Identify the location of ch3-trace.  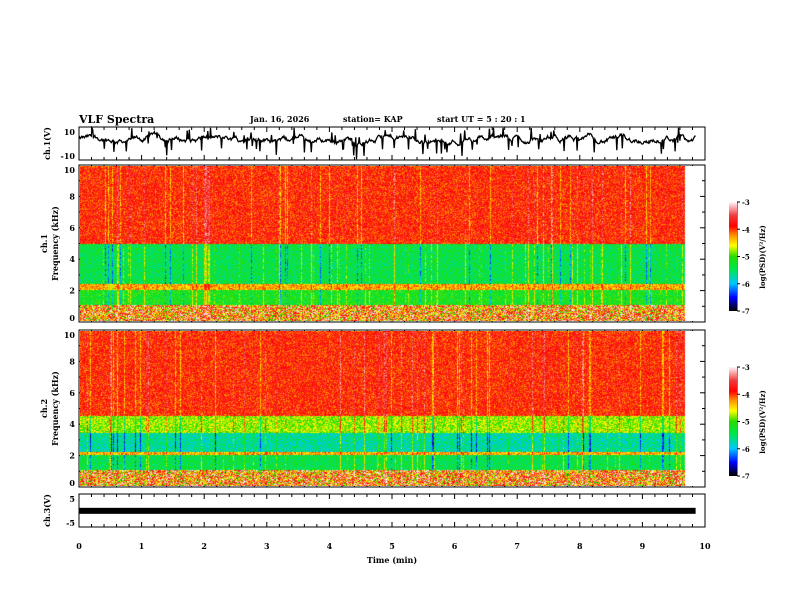
(387, 510).